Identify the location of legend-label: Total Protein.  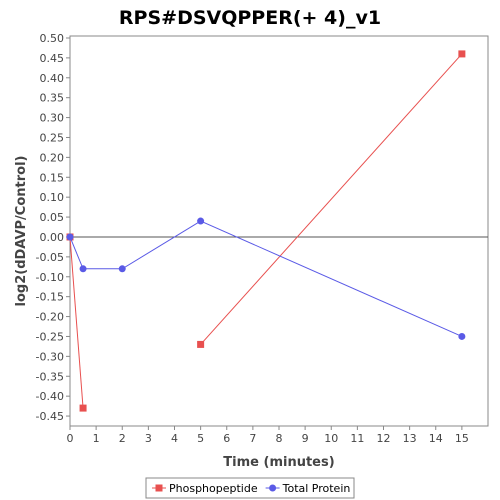
(316, 488).